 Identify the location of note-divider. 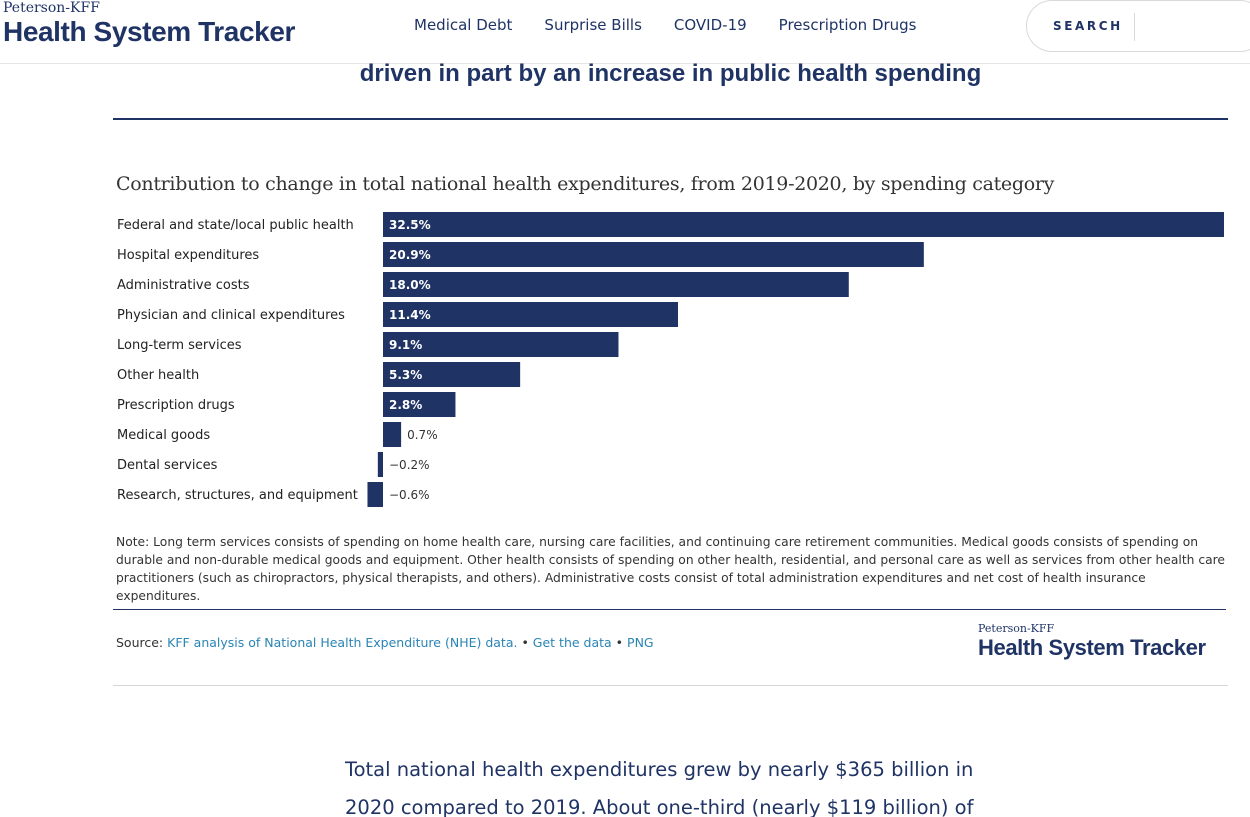
(669, 609).